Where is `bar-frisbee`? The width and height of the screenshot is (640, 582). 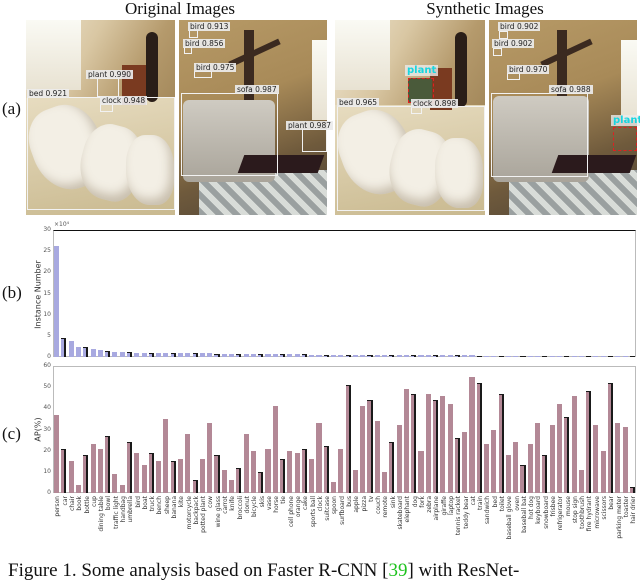
bar-frisbee is located at coordinates (552, 459).